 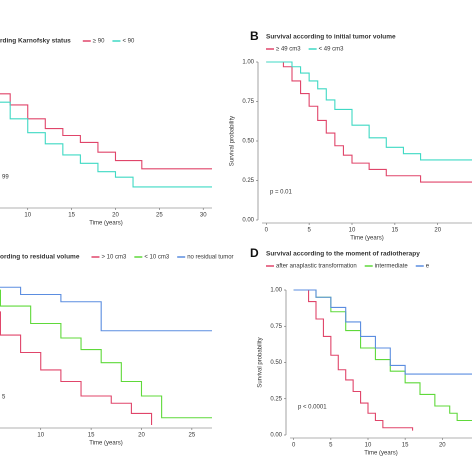 I want to click on chart-title: ording to residual volume, so click(x=40, y=257).